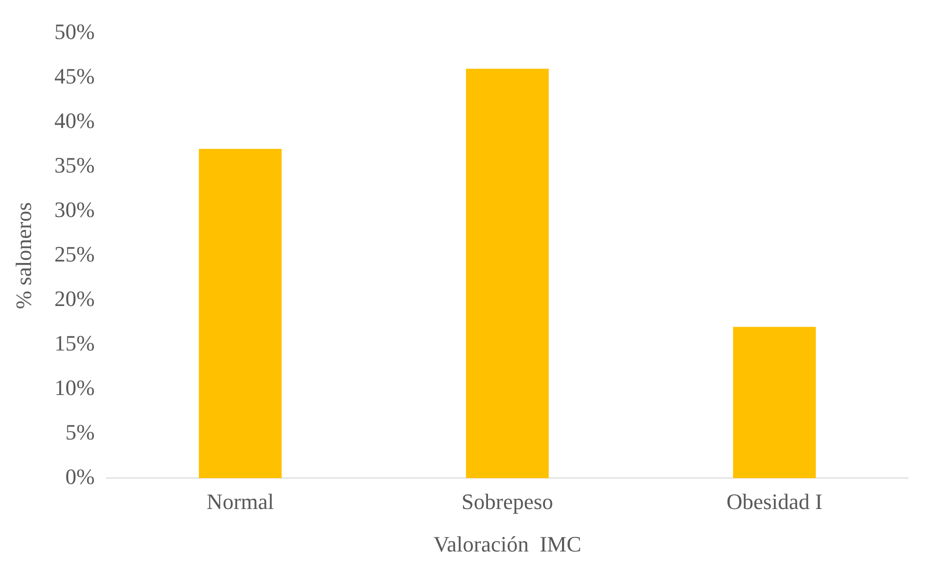 The image size is (936, 571). I want to click on x-axis-title: Valoración IMC, so click(507, 544).